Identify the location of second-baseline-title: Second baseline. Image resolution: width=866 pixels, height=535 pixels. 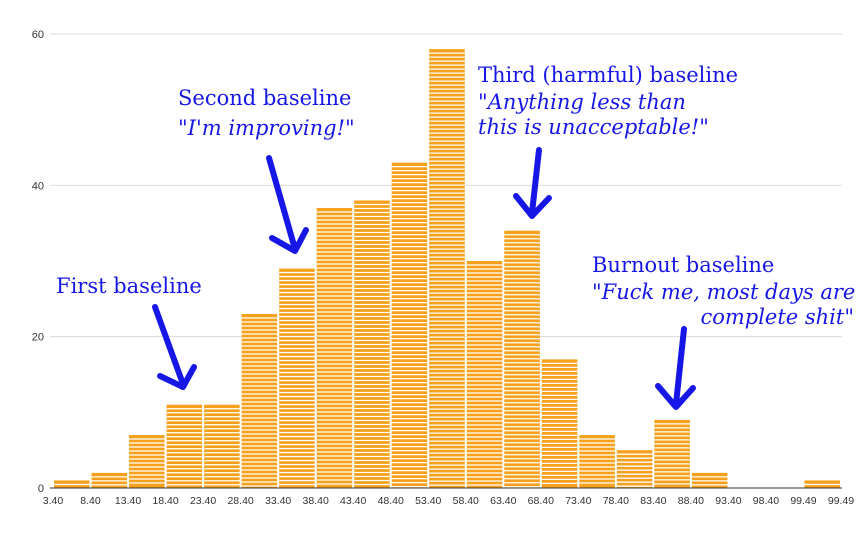
(265, 98).